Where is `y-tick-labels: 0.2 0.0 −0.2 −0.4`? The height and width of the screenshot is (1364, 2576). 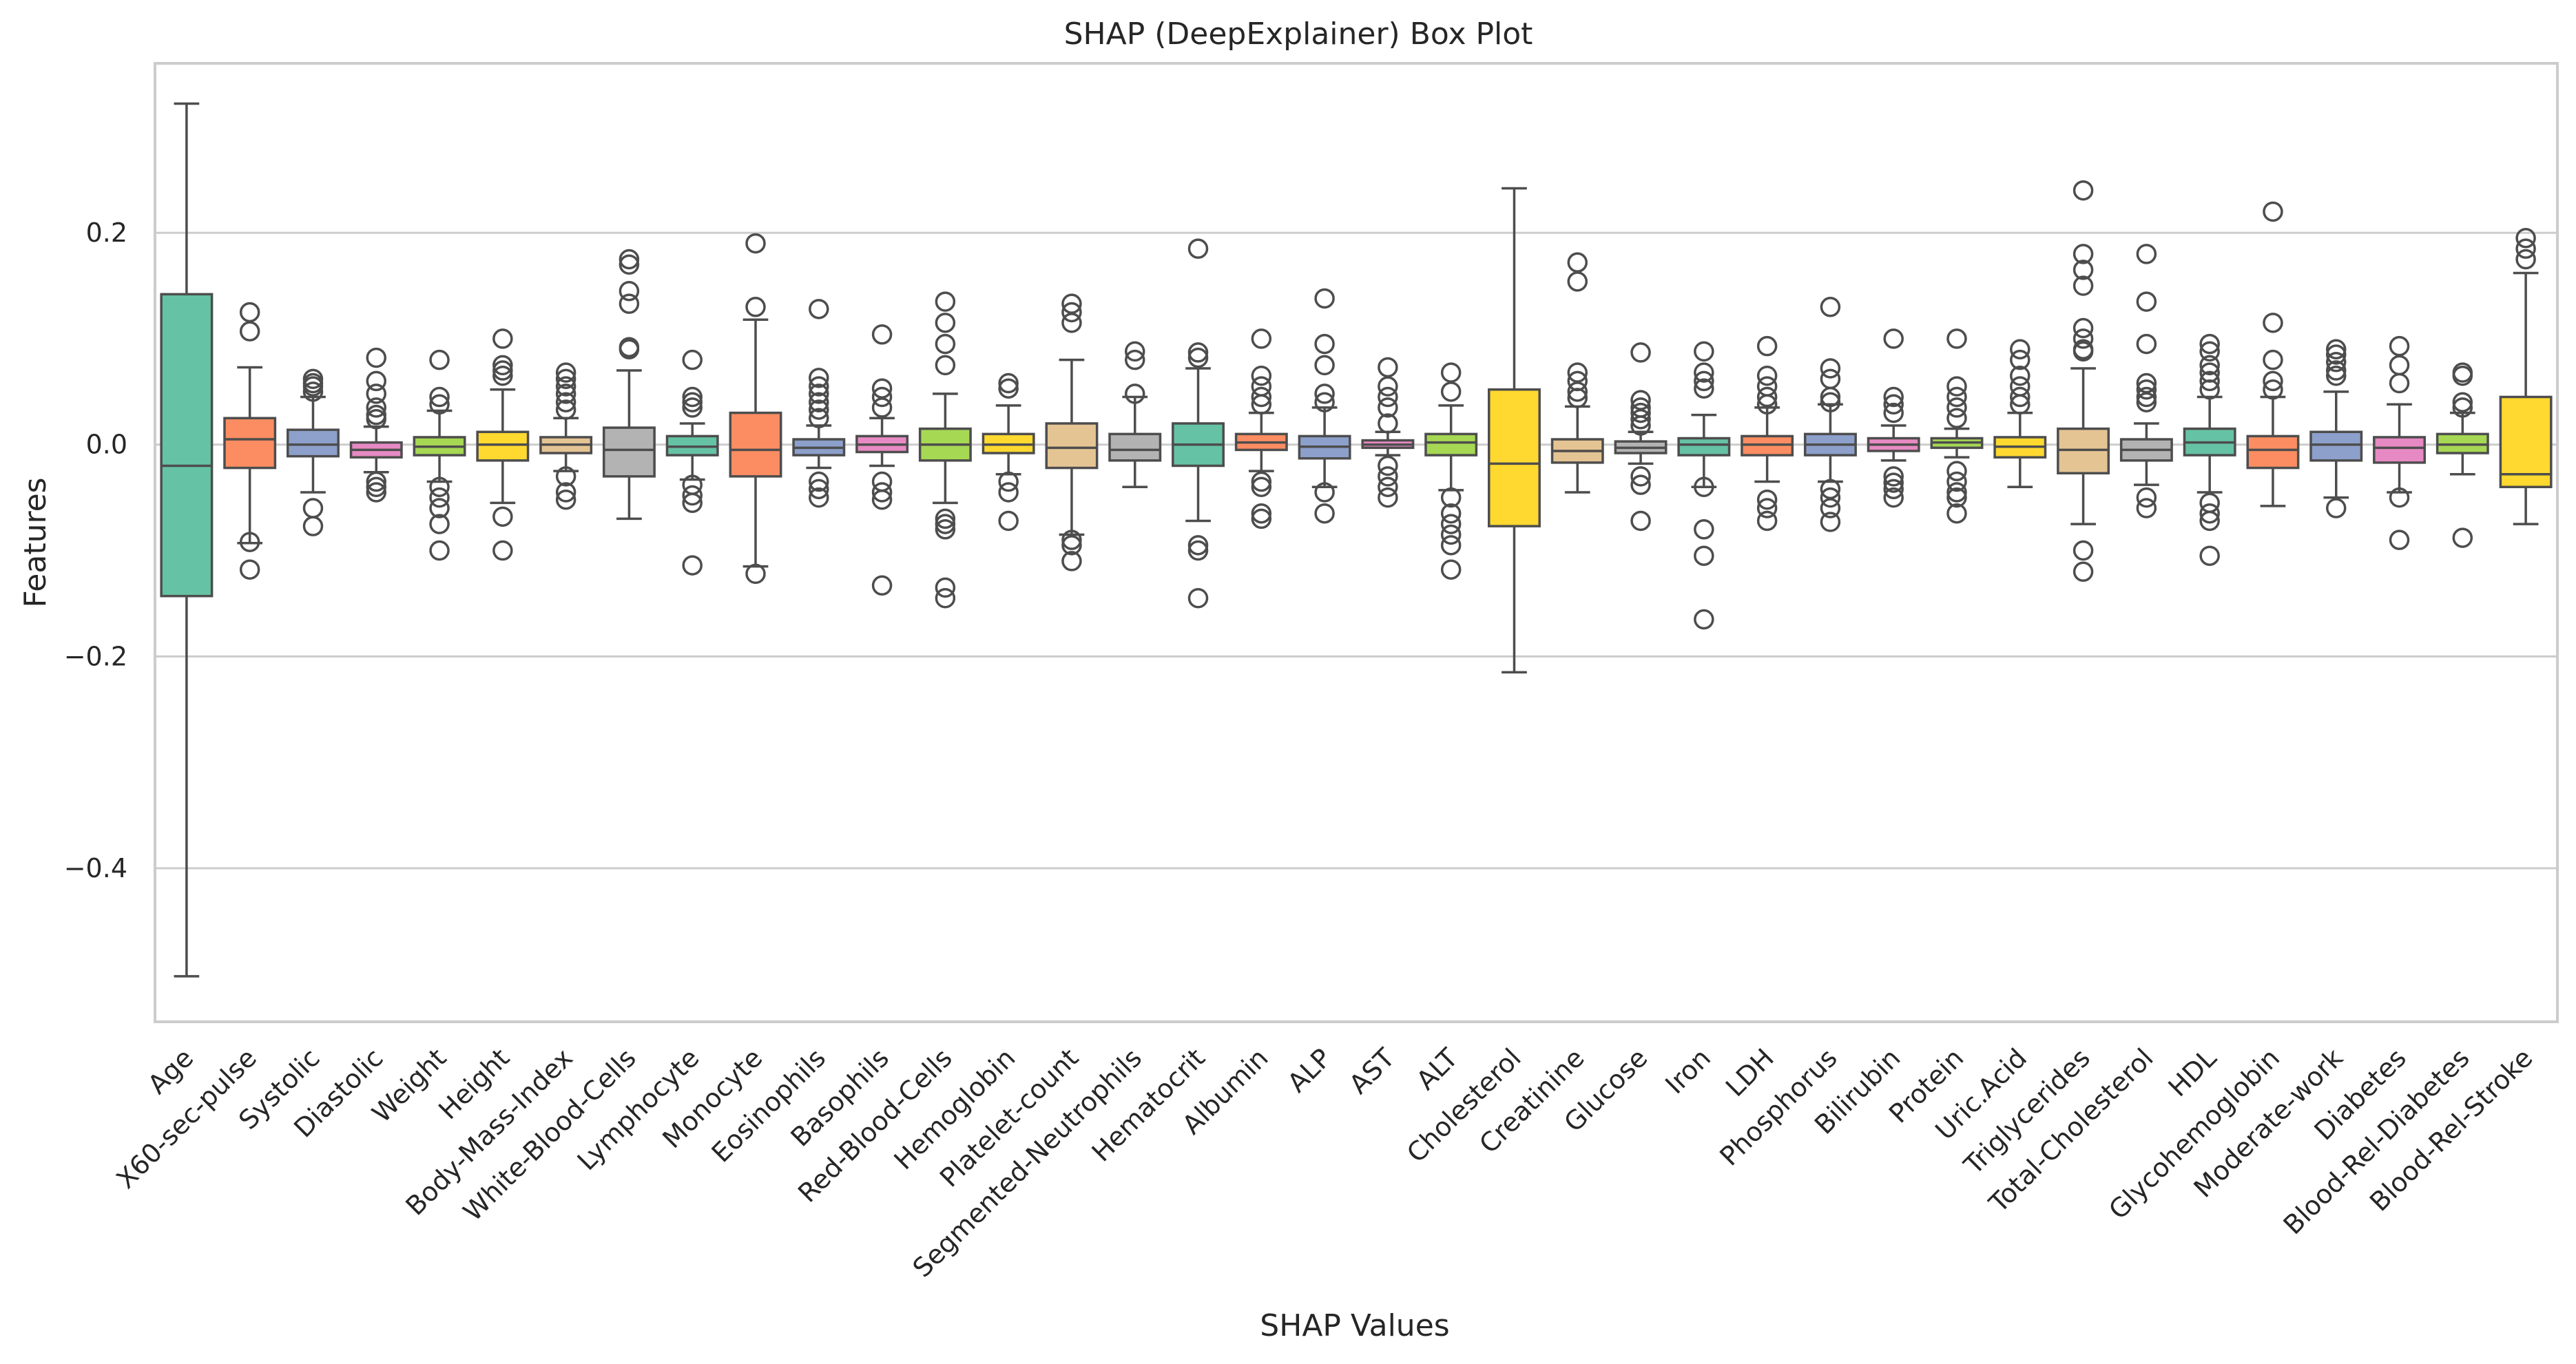
y-tick-labels: 0.2 0.0 −0.2 −0.4 is located at coordinates (95, 550).